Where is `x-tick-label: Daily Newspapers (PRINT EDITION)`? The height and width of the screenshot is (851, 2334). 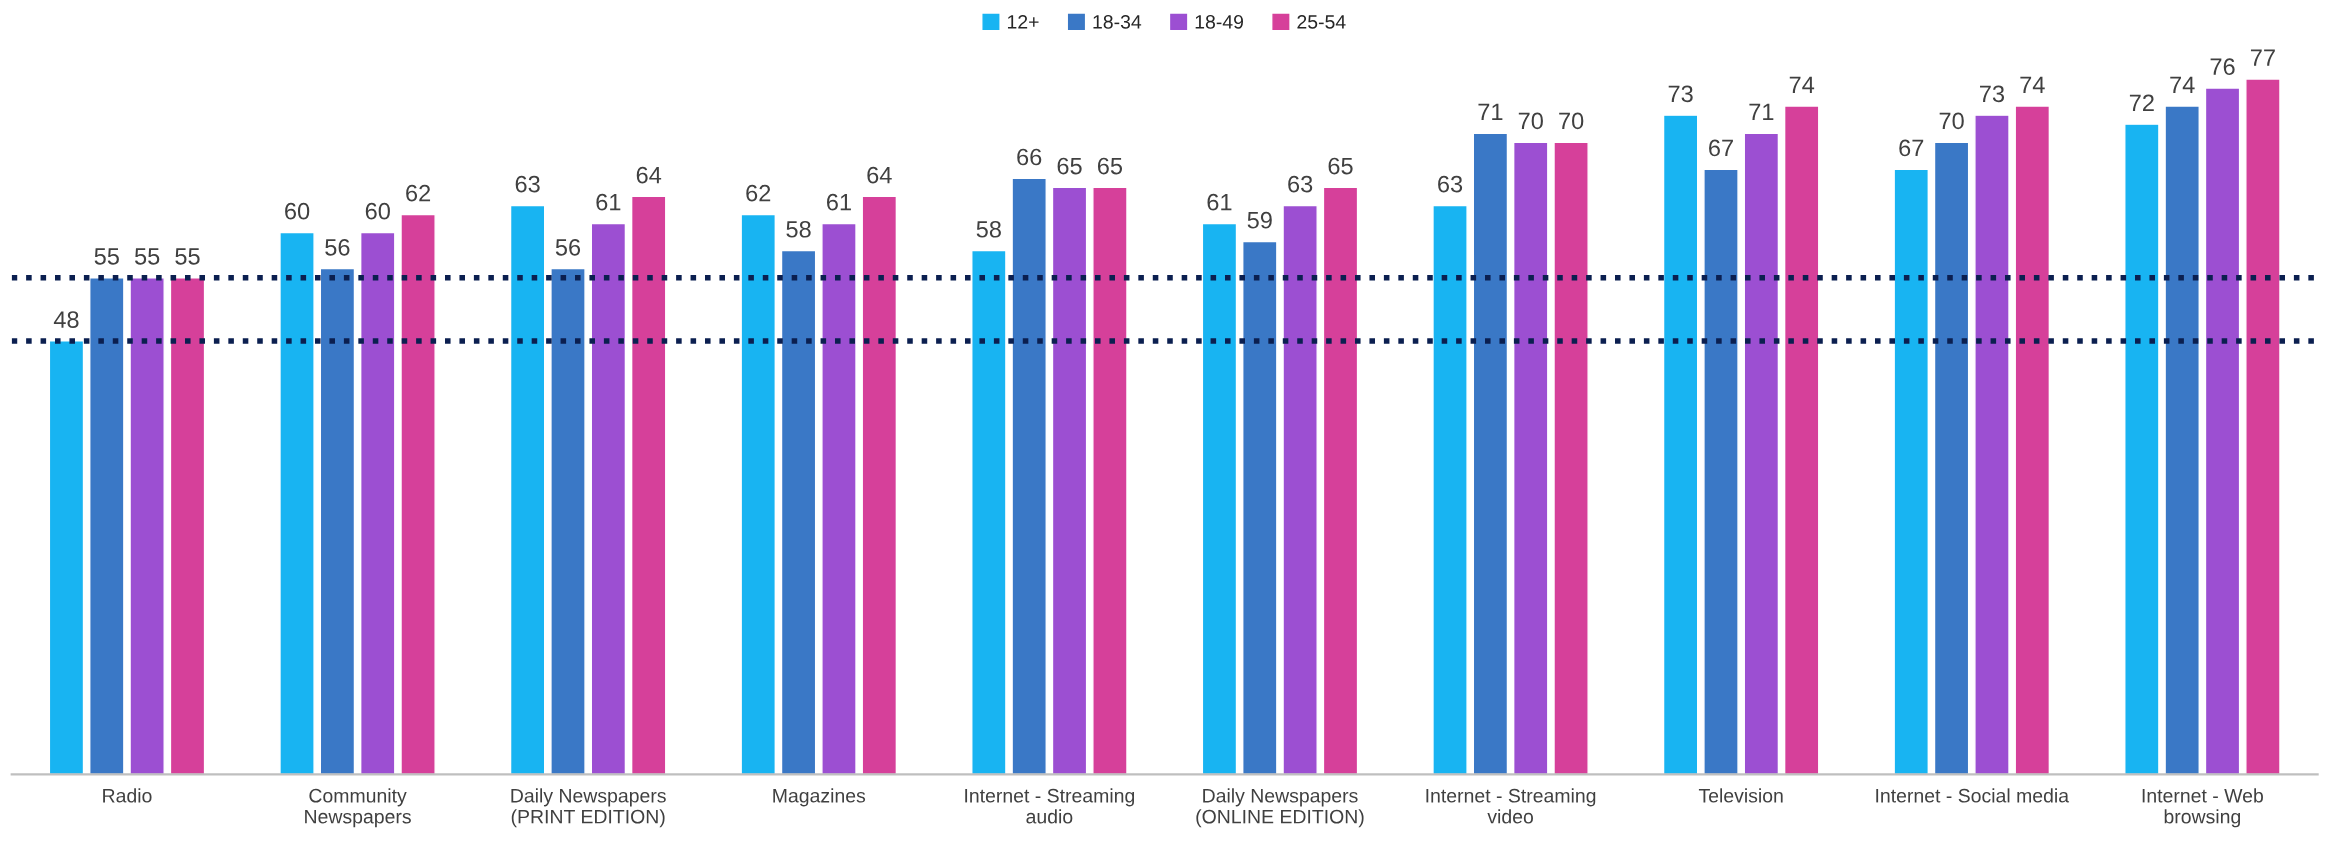
x-tick-label: Daily Newspapers (PRINT EDITION) is located at coordinates (588, 808).